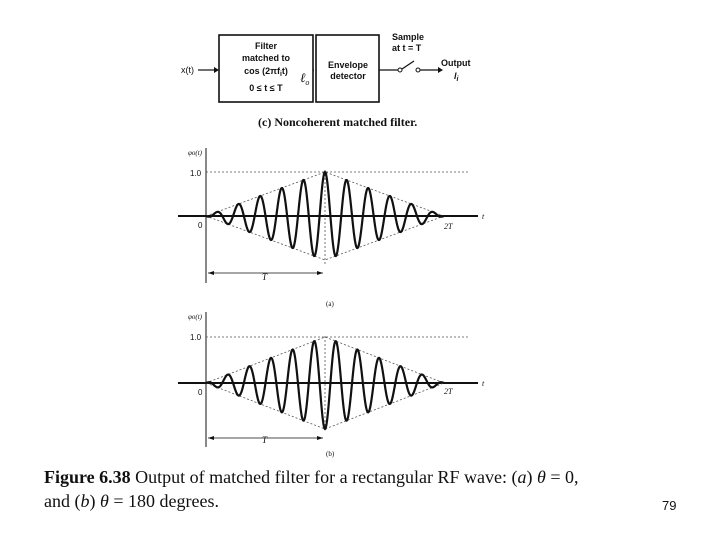  Describe the element at coordinates (522, 477) in the screenshot. I see `caption-a: a` at that location.